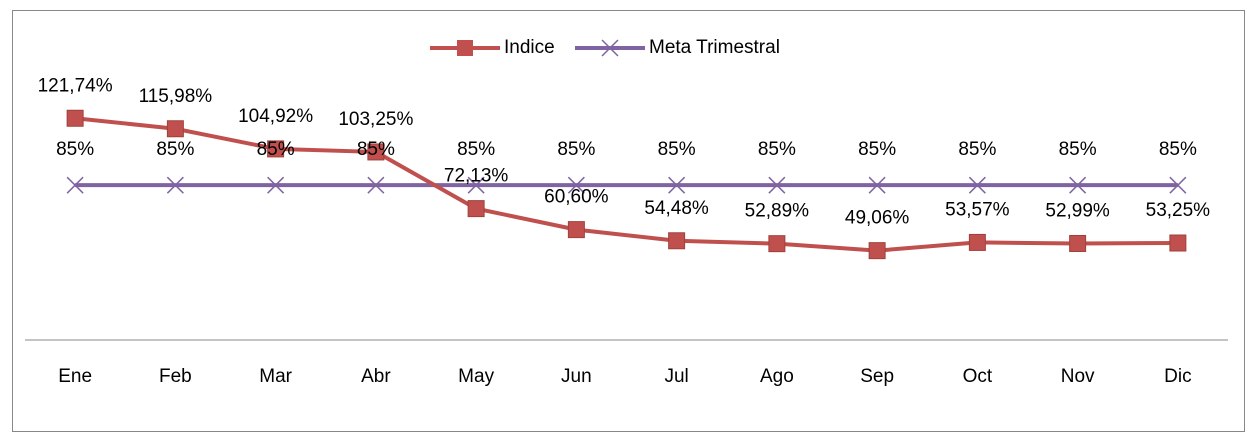 Image resolution: width=1258 pixels, height=439 pixels. I want to click on x-tick-label: Ene, so click(75, 376).